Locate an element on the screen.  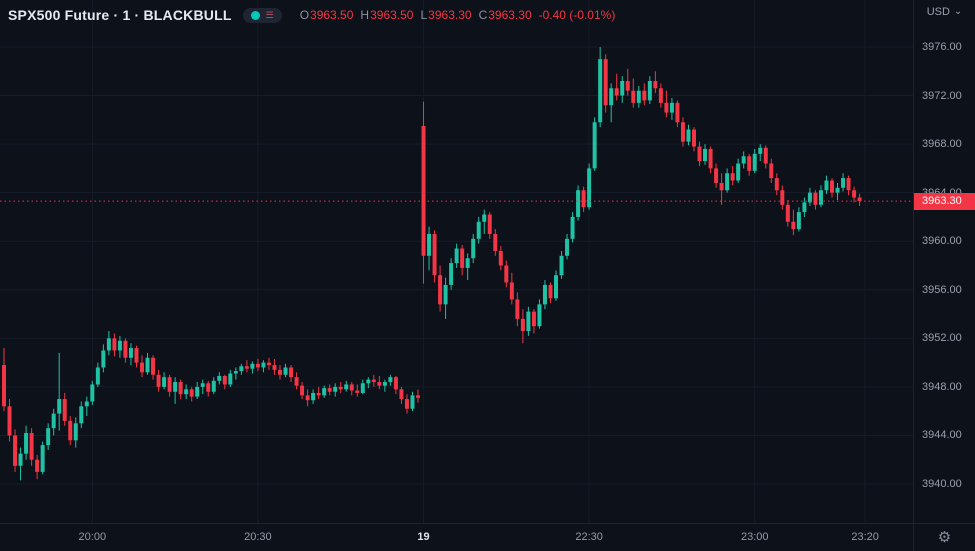
open-value: 3963.50 is located at coordinates (332, 15).